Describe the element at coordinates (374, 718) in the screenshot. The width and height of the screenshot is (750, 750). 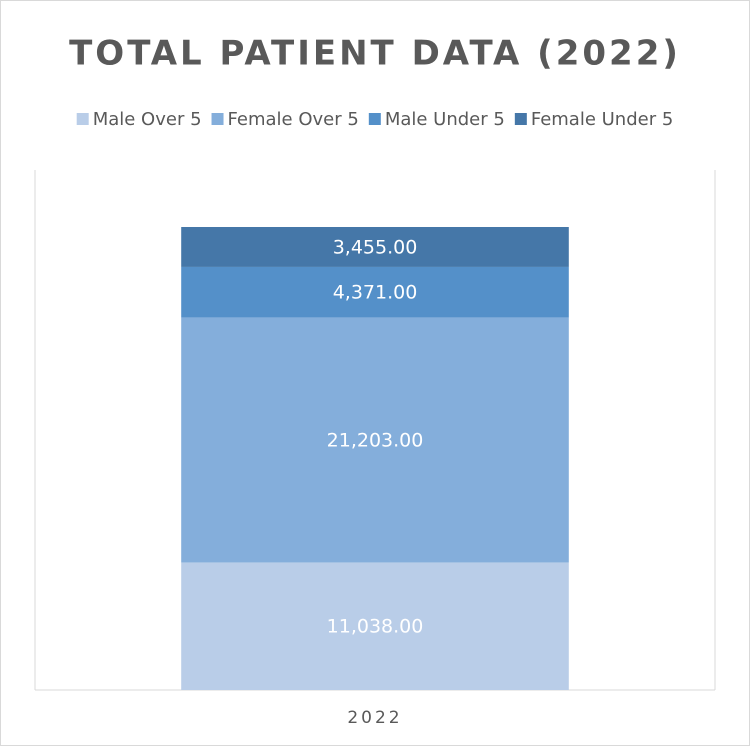
I see `x-tick-label: 2022` at that location.